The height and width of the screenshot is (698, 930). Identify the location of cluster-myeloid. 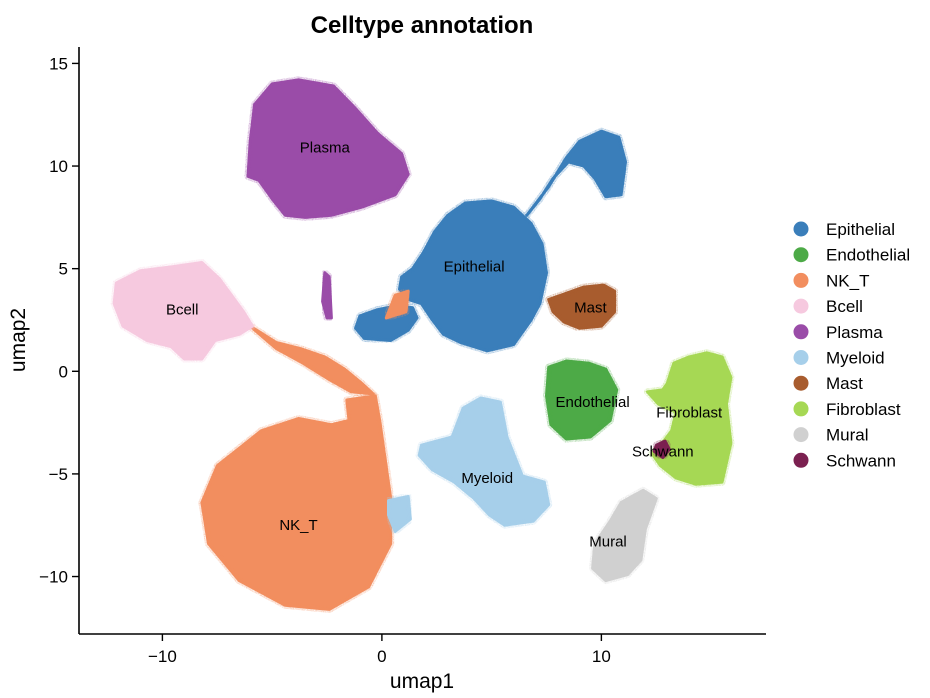
(469, 464).